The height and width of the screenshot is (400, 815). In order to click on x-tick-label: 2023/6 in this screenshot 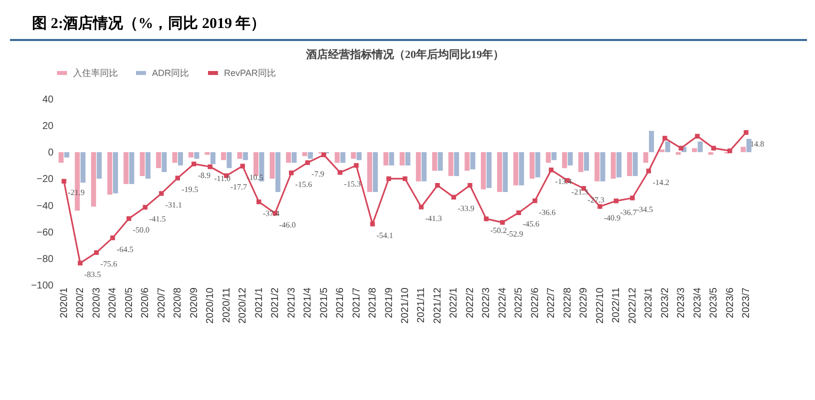, I will do `click(730, 302)`.